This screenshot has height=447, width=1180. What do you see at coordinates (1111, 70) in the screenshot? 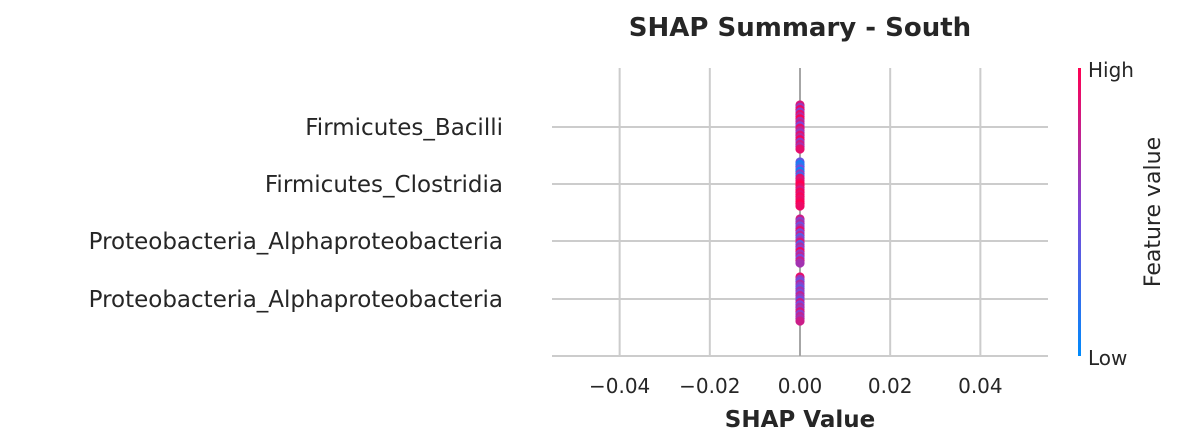
I see `colorbar-high-label: High` at bounding box center [1111, 70].